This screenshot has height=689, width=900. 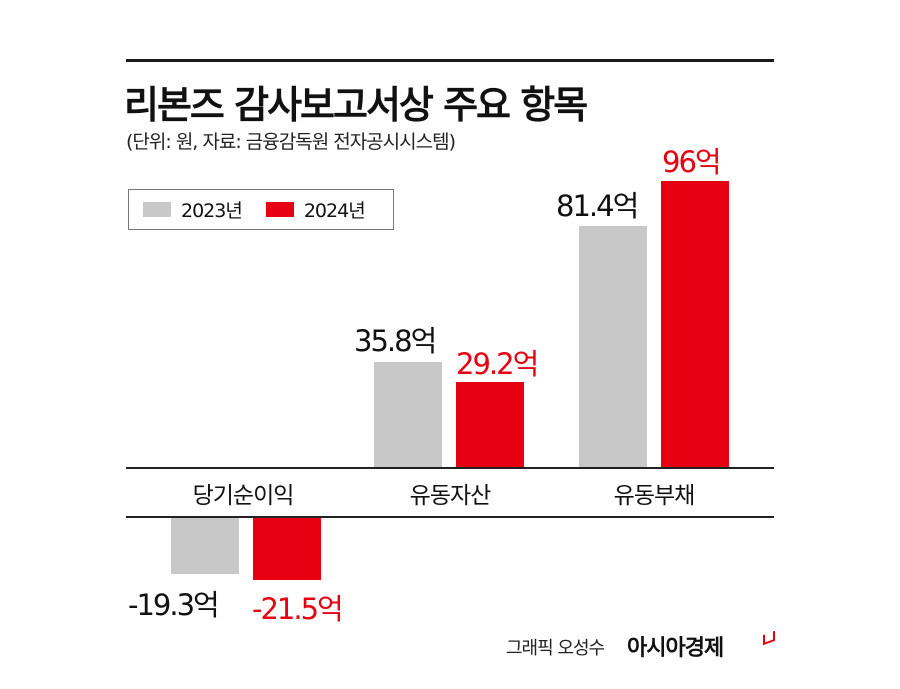 I want to click on lower-baseline, so click(x=450, y=517).